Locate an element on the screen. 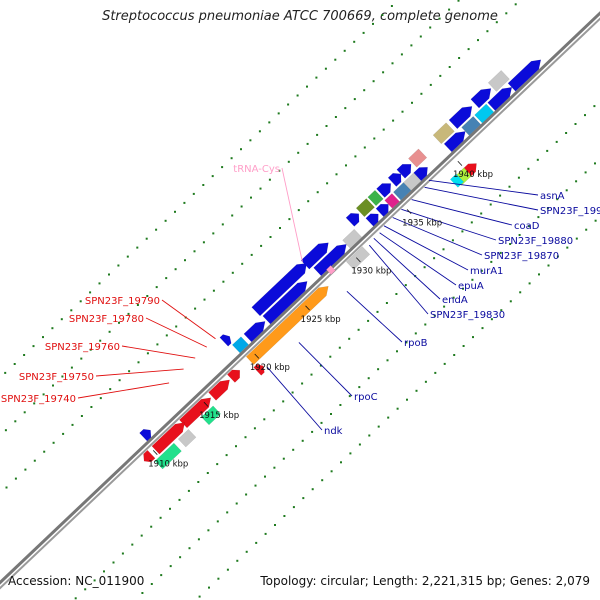 This screenshot has height=600, width=600. kbp-tick-label: 1935 kbp is located at coordinates (422, 223).